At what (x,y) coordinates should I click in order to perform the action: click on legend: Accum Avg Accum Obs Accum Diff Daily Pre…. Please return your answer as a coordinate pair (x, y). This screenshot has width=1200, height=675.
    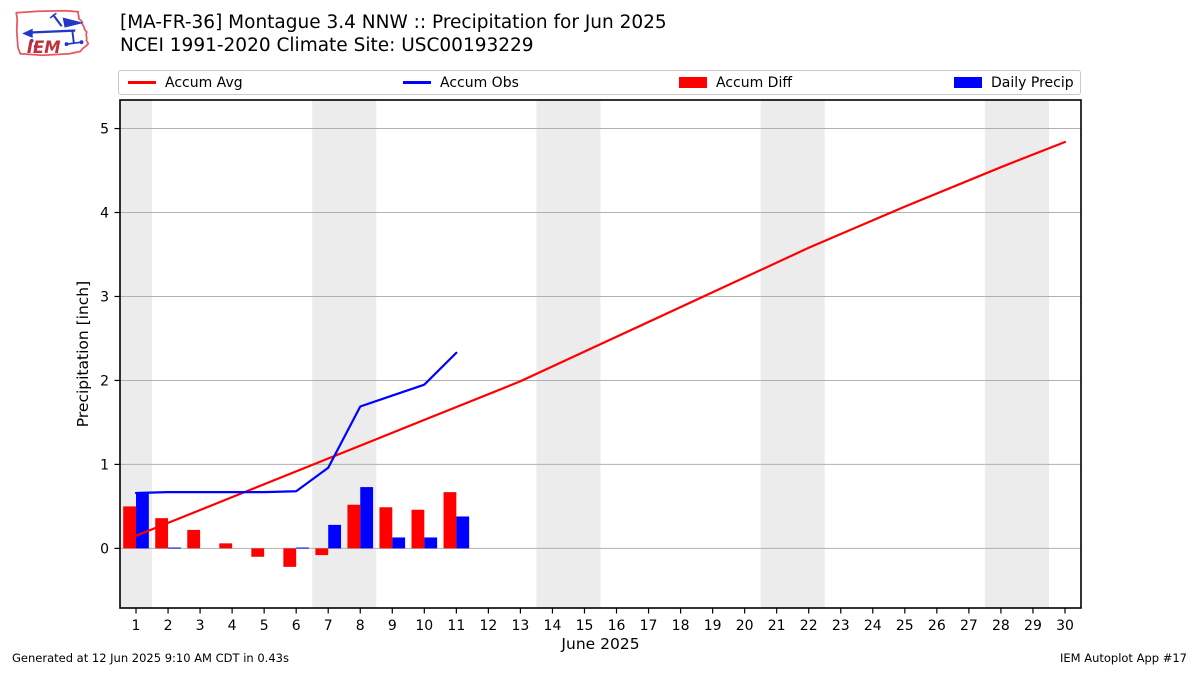
    Looking at the image, I should click on (599, 82).